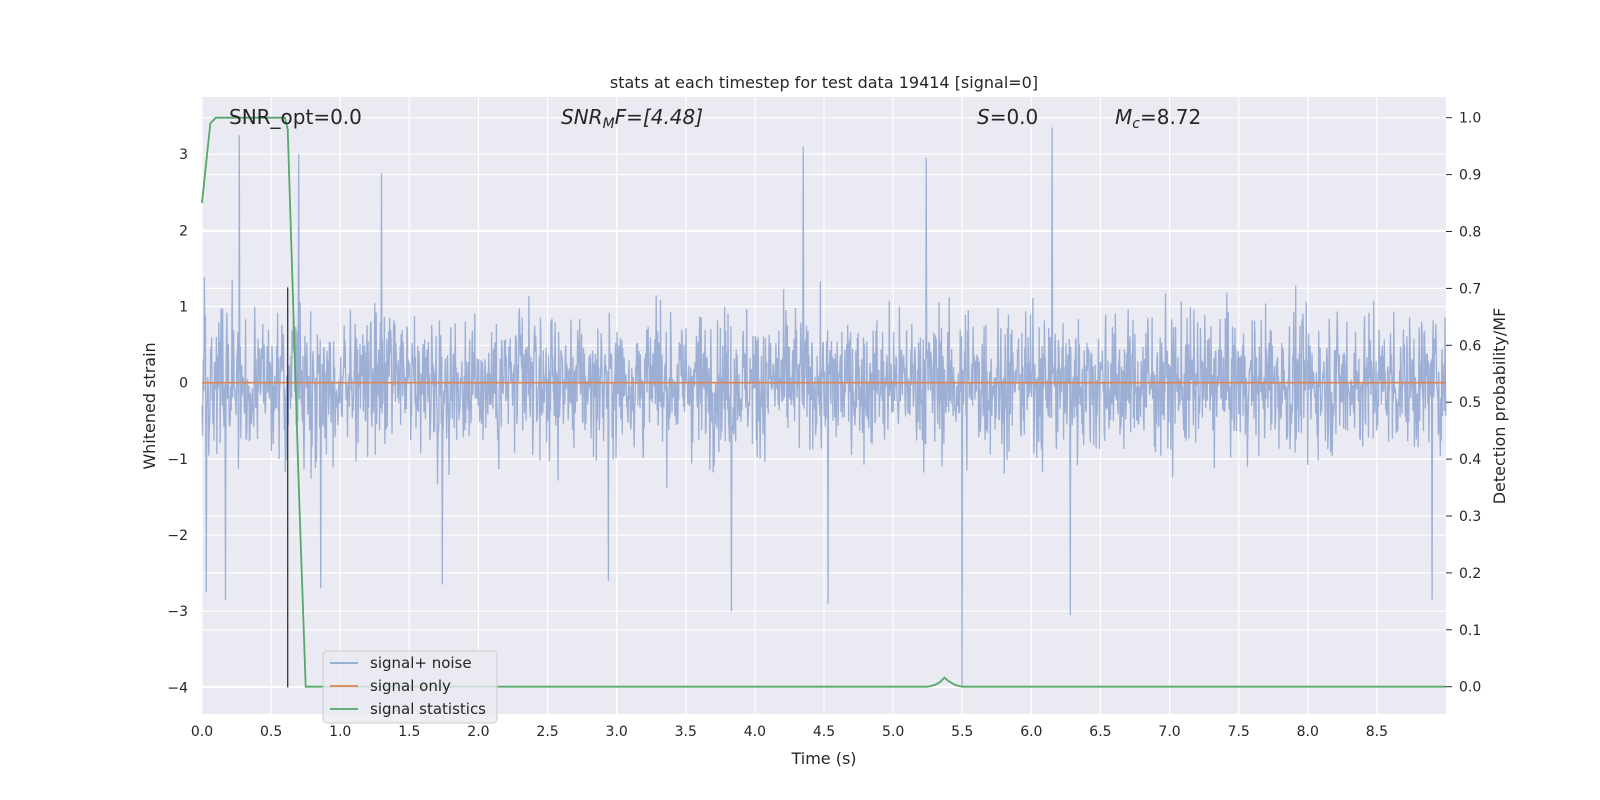 Image resolution: width=1600 pixels, height=800 pixels. Describe the element at coordinates (962, 732) in the screenshot. I see `x-tick-label: 5.5` at that location.